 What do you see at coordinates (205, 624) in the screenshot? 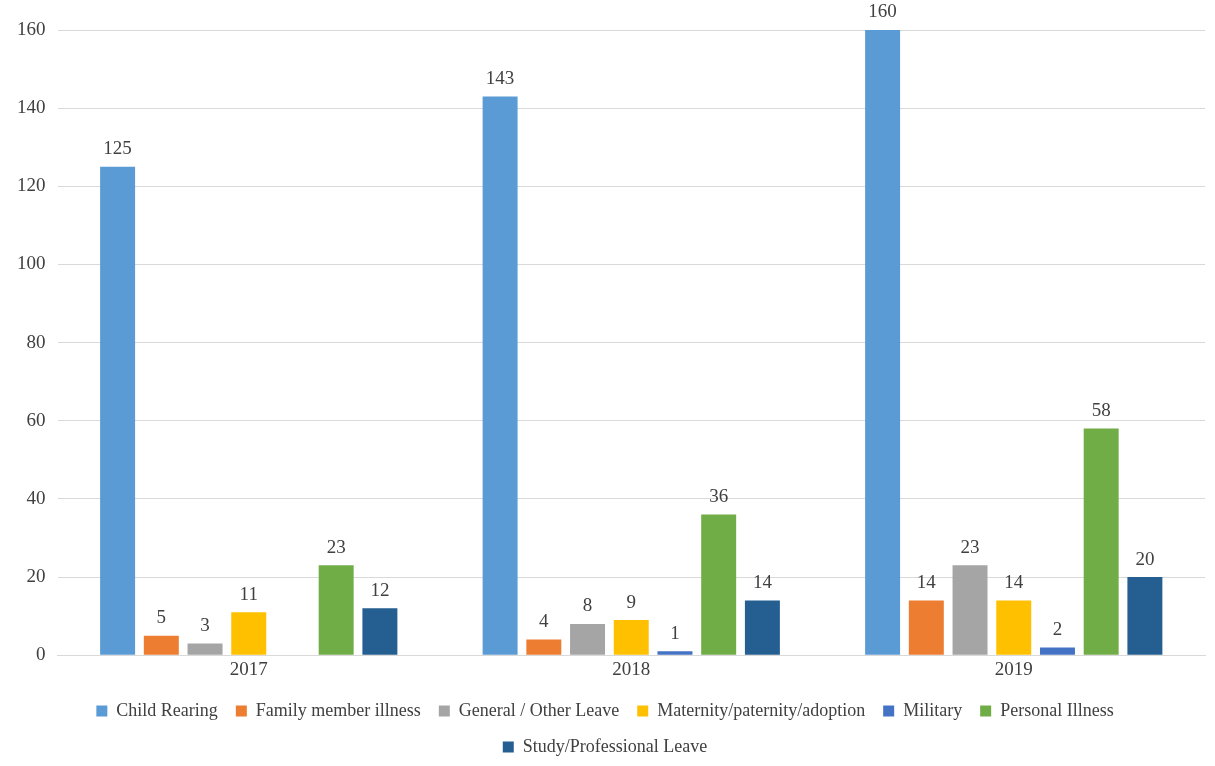
I see `data-label: 3` at bounding box center [205, 624].